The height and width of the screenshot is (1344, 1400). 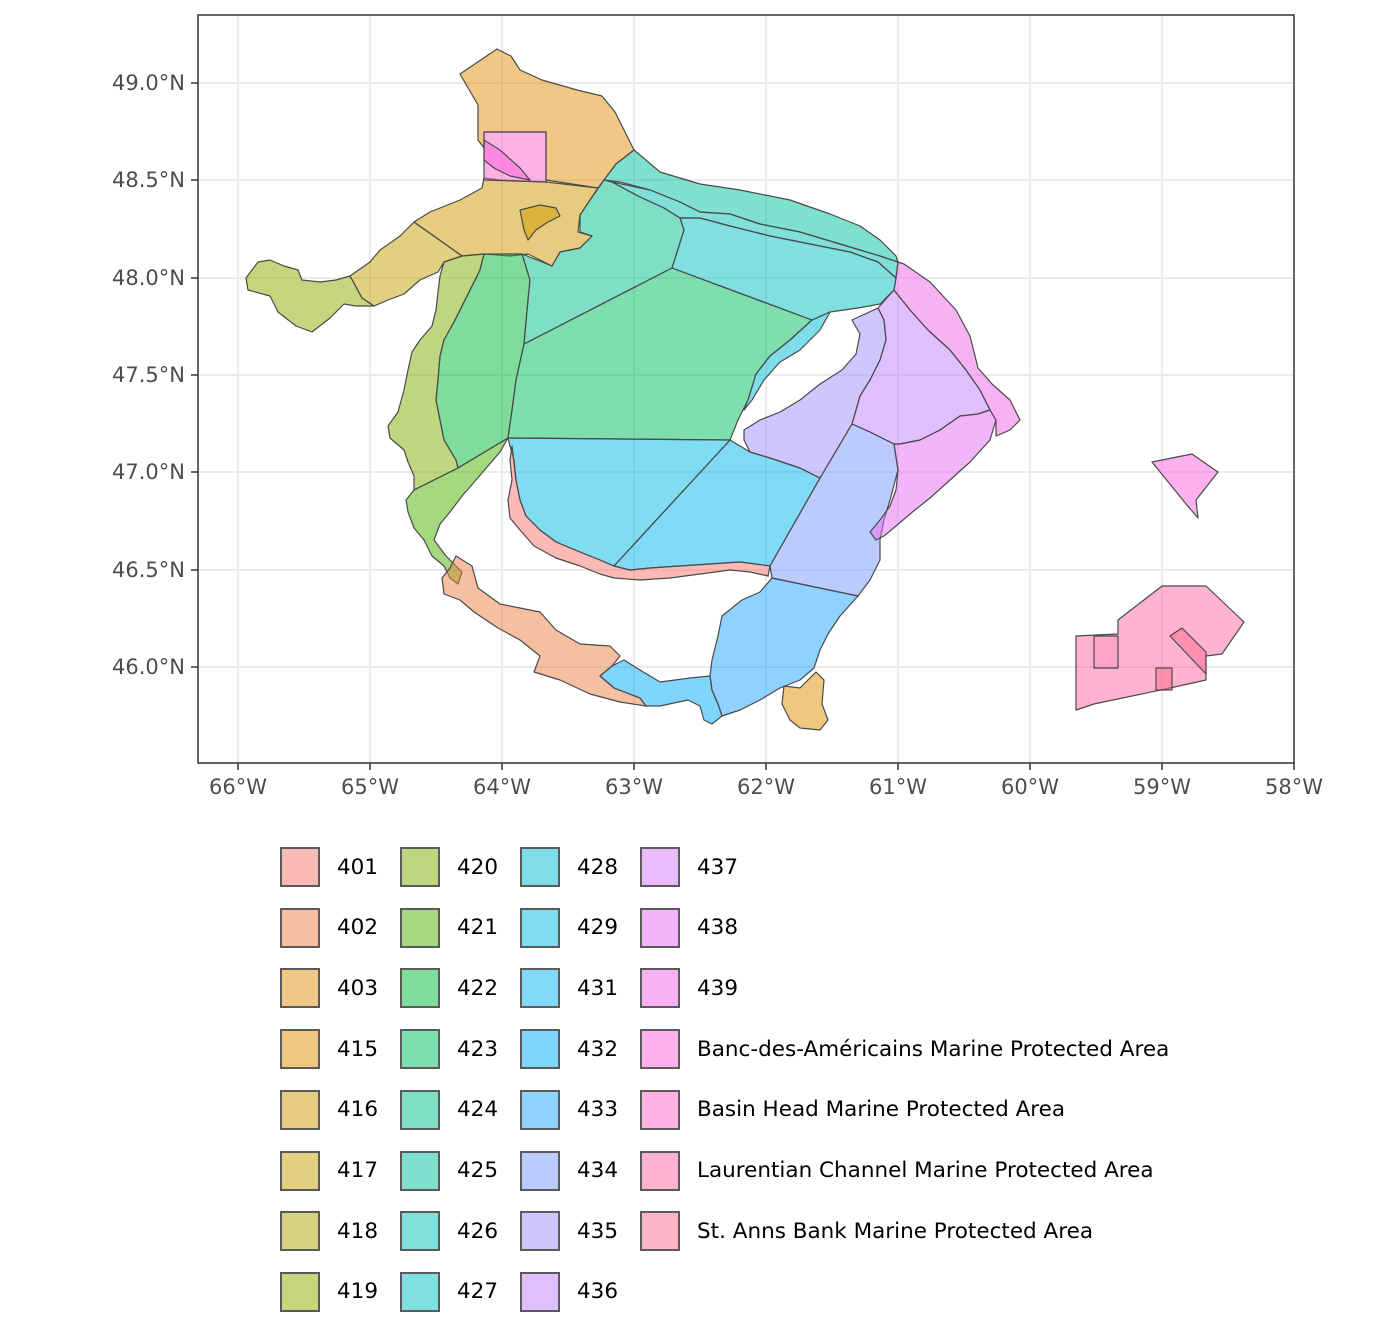 I want to click on legend-label: 423, so click(x=478, y=1049).